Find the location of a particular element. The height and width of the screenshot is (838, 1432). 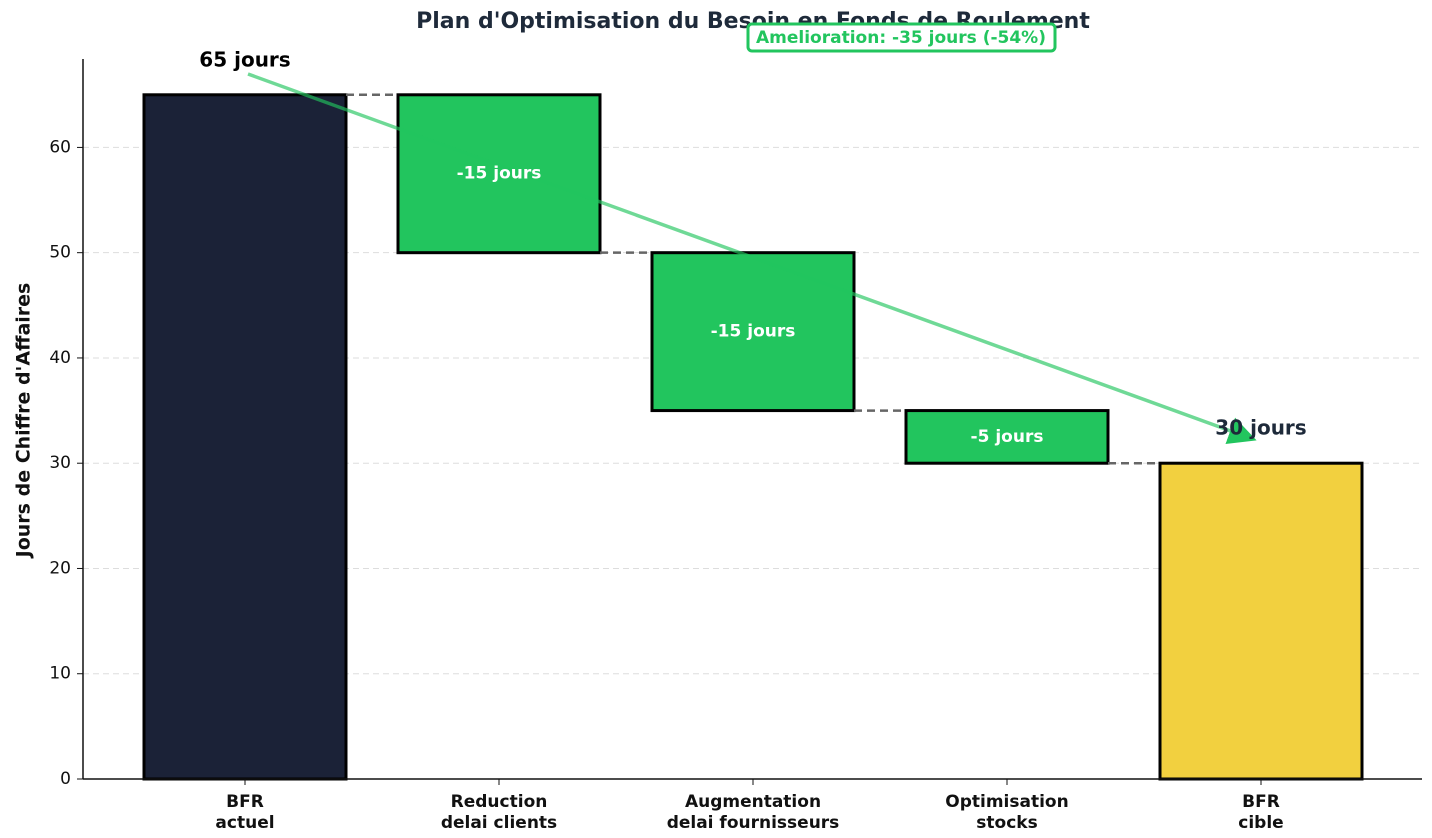

y-tick-label: 30 is located at coordinates (60, 463).